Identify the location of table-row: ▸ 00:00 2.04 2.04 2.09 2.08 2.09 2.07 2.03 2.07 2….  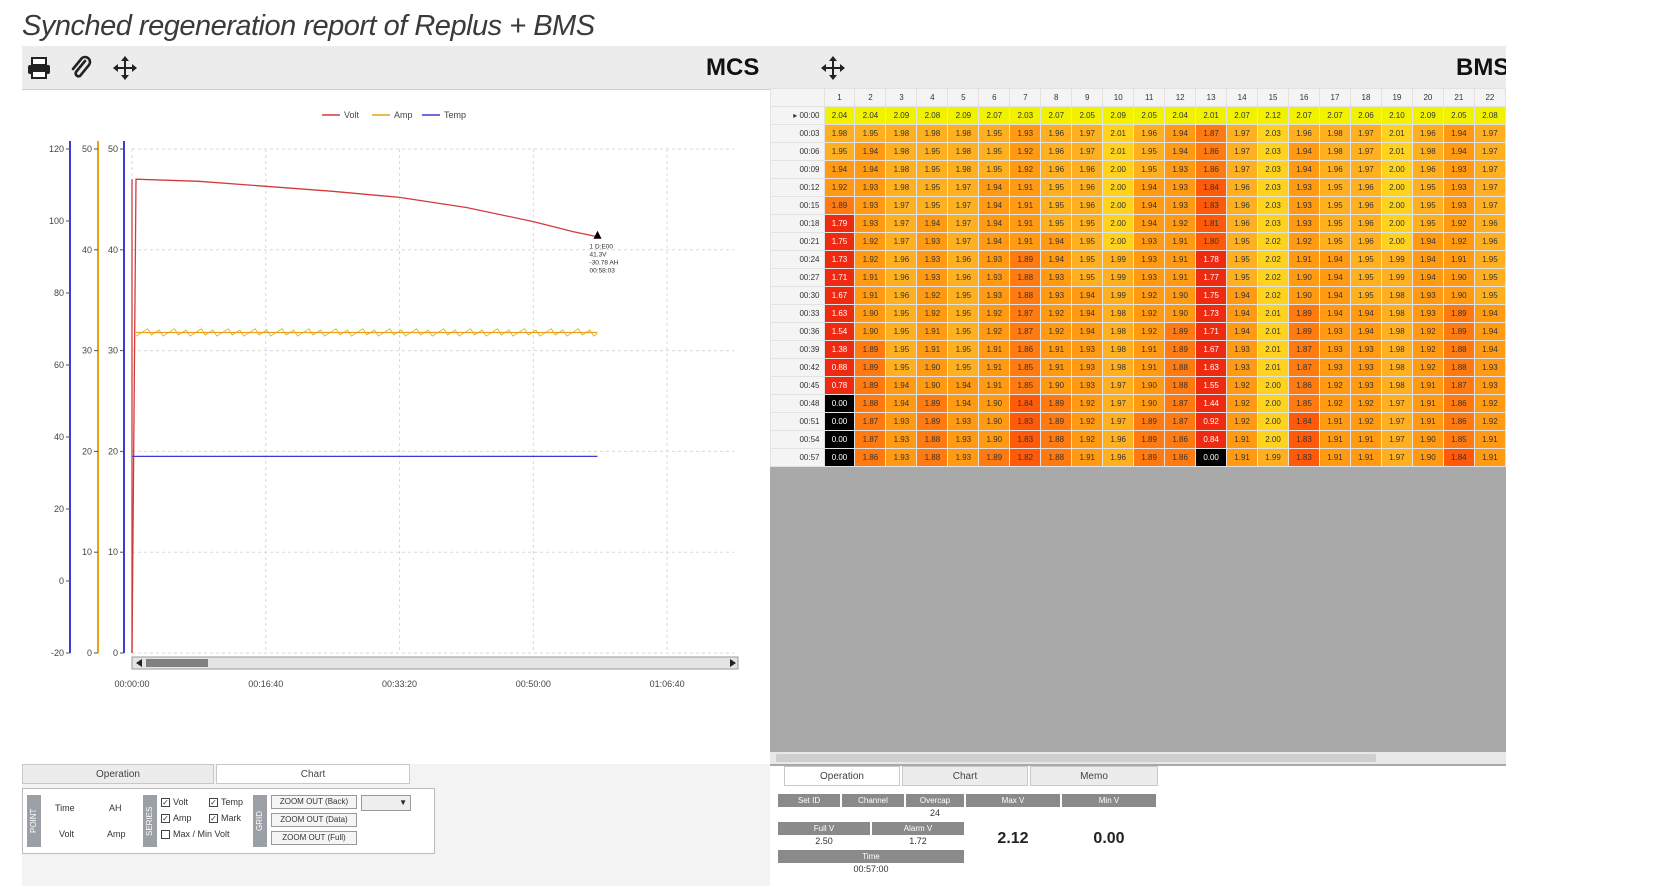
(1138, 115).